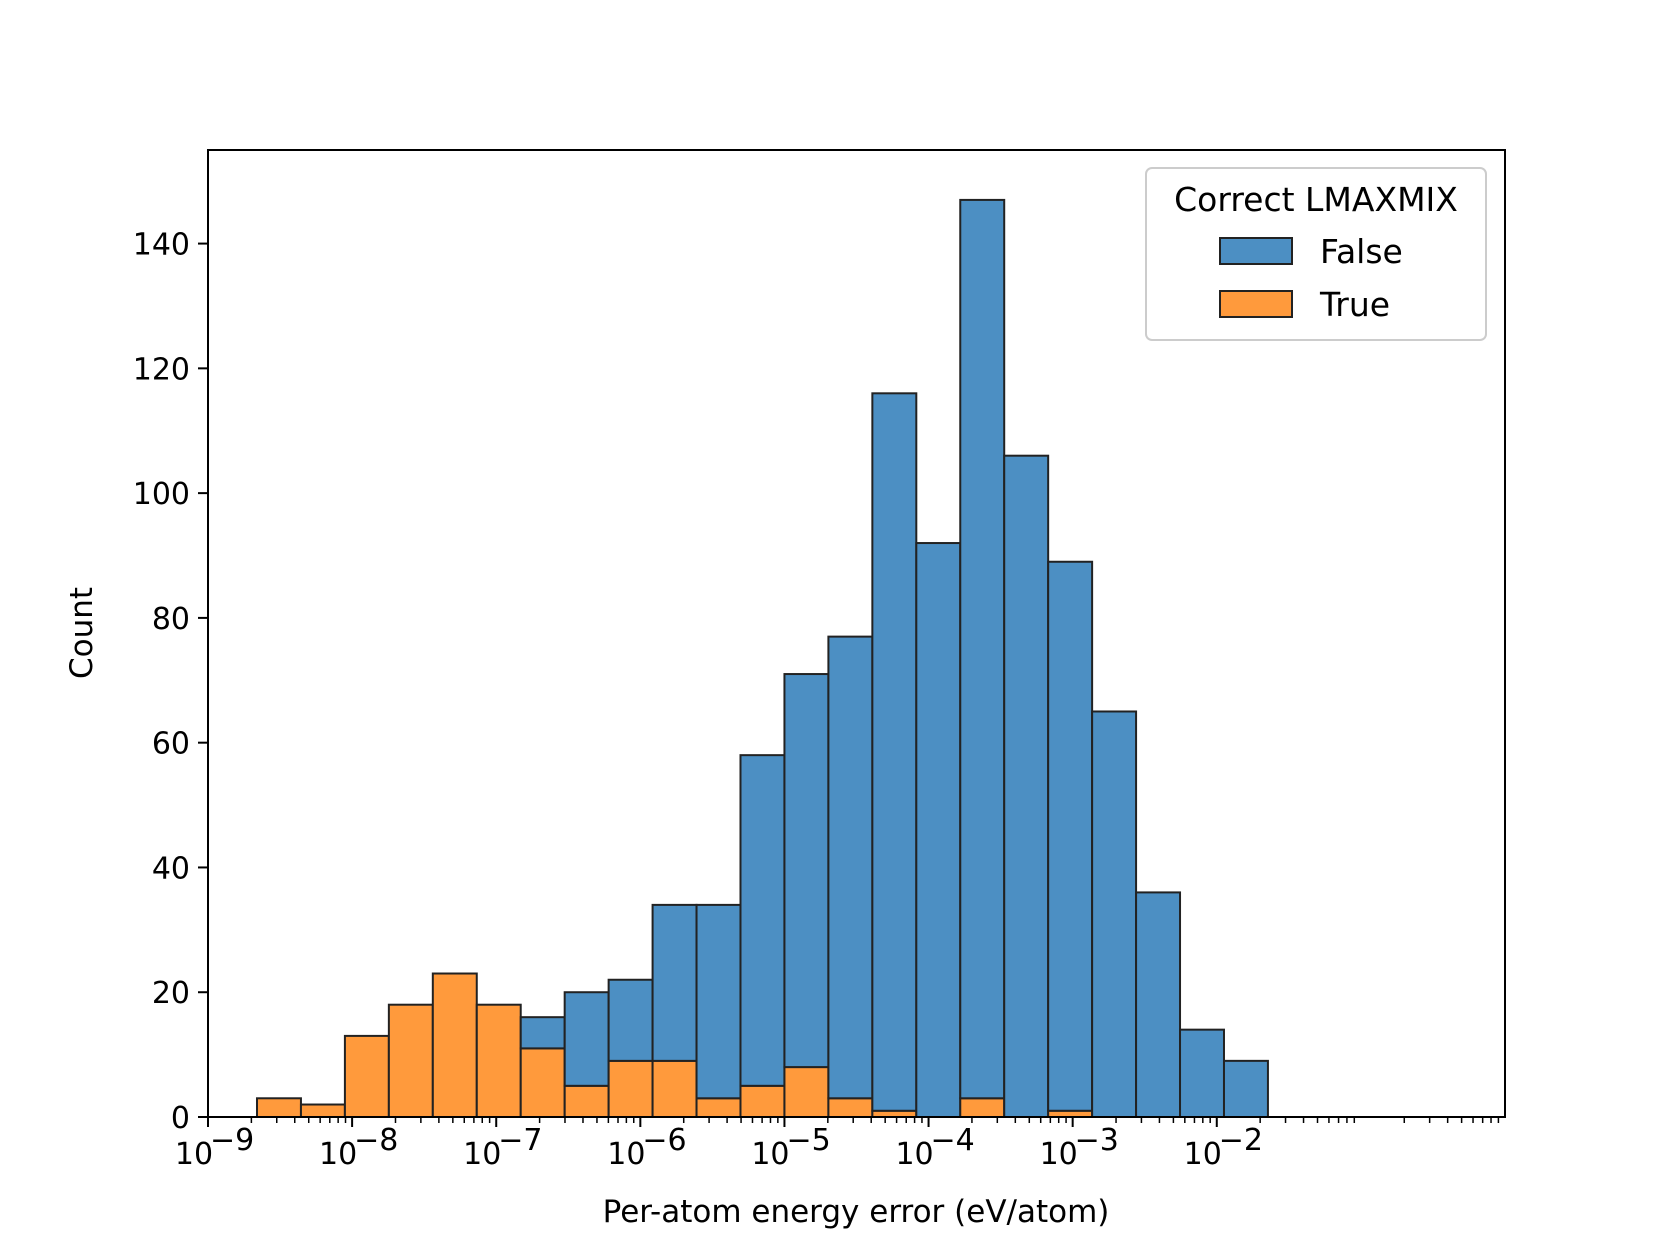  I want to click on legend-title: Correct LMAXMIX, so click(1316, 199).